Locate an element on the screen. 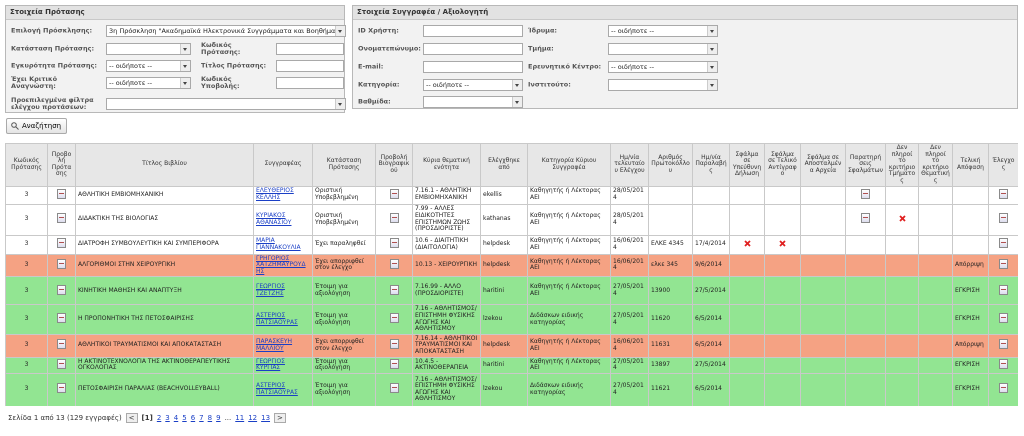 The height and width of the screenshot is (436, 1024). page-link: 4 is located at coordinates (176, 418).